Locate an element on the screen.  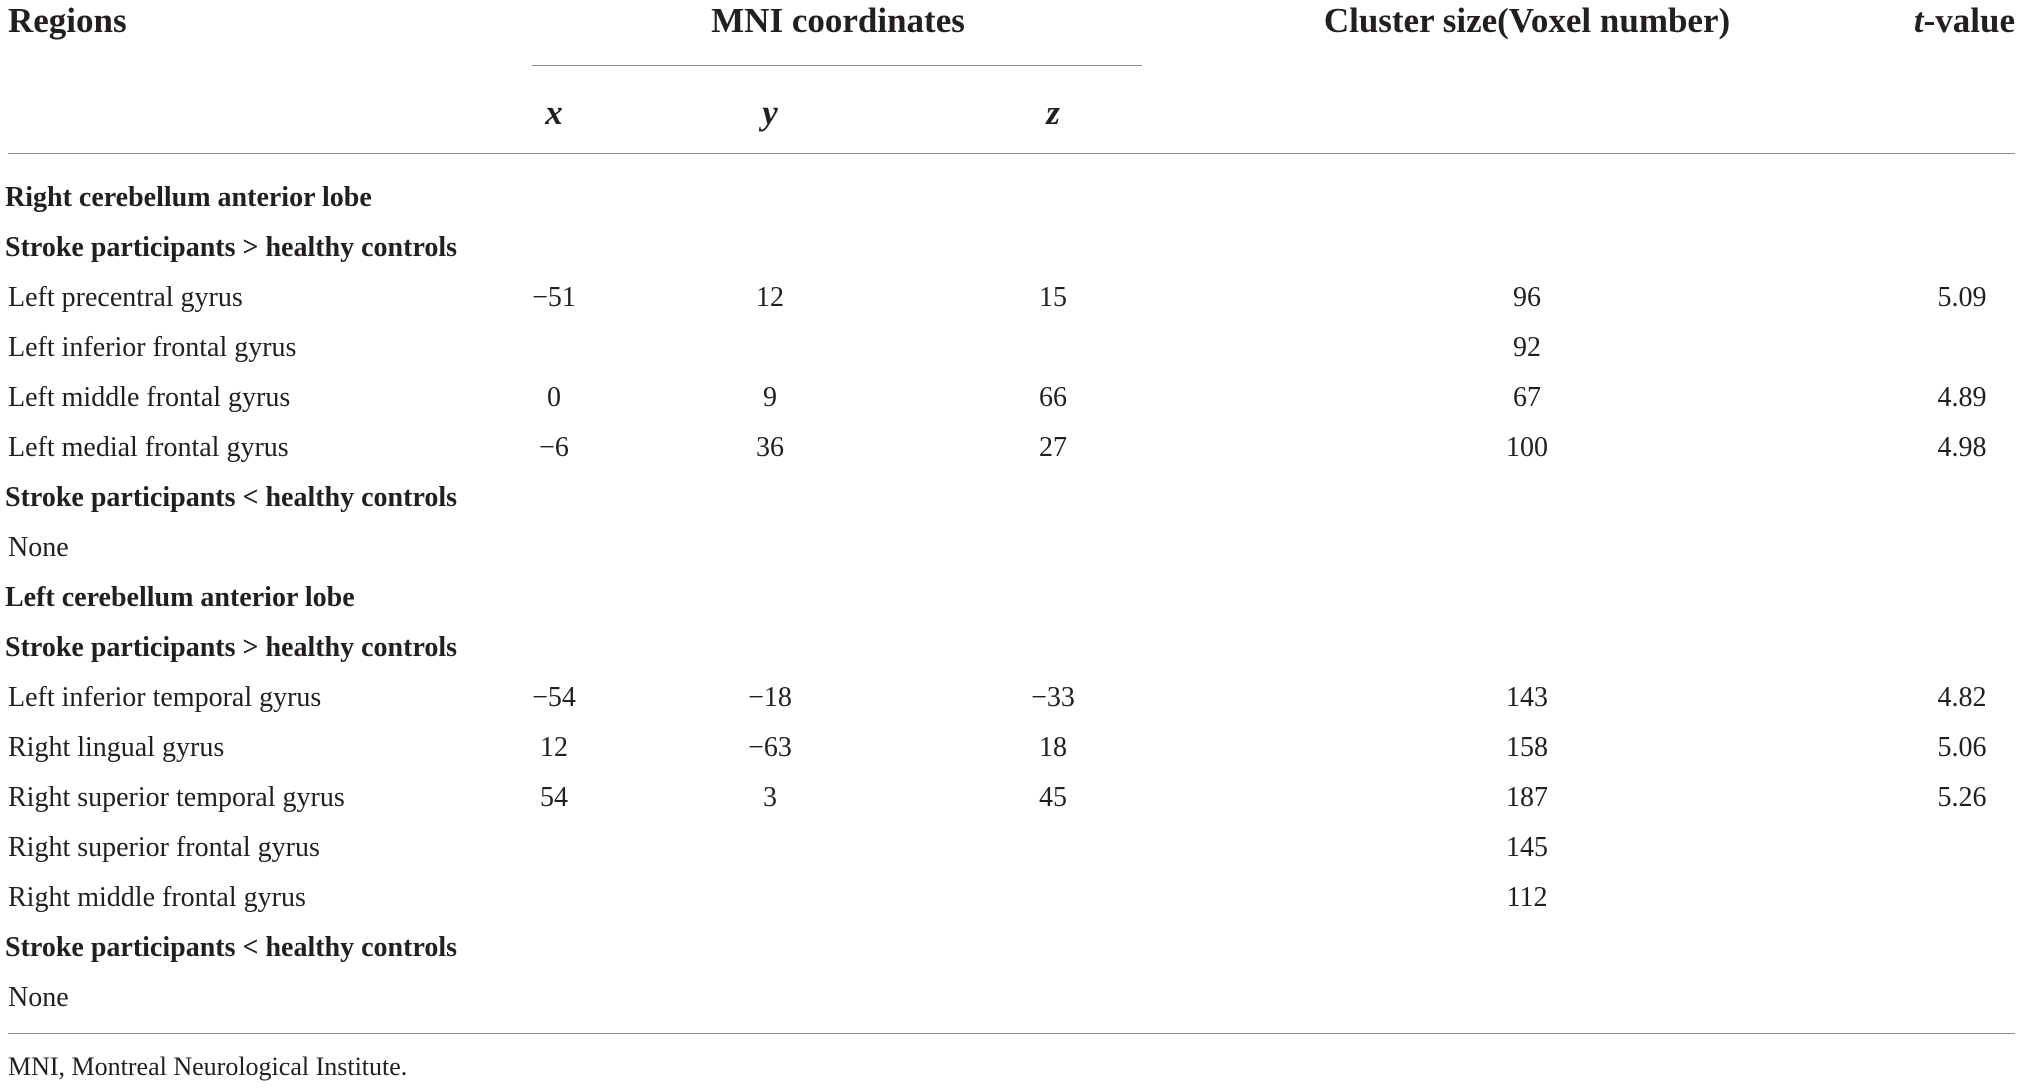
z-cell: 66 is located at coordinates (1053, 397).